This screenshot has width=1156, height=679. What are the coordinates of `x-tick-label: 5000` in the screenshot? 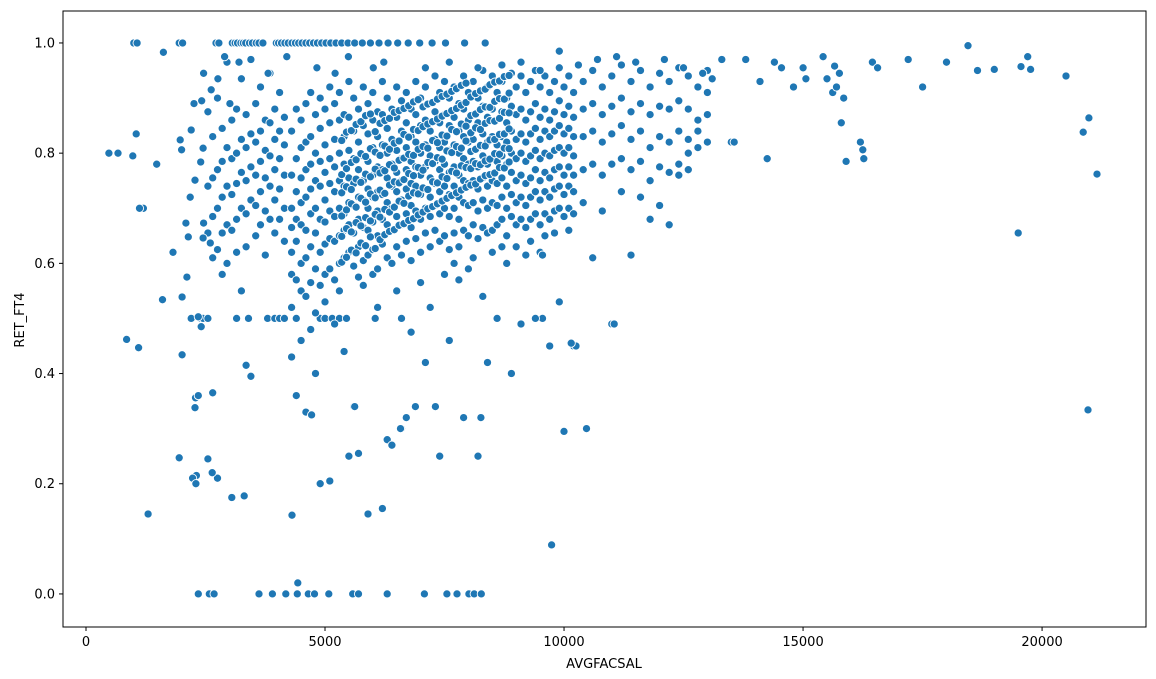 It's located at (324, 642).